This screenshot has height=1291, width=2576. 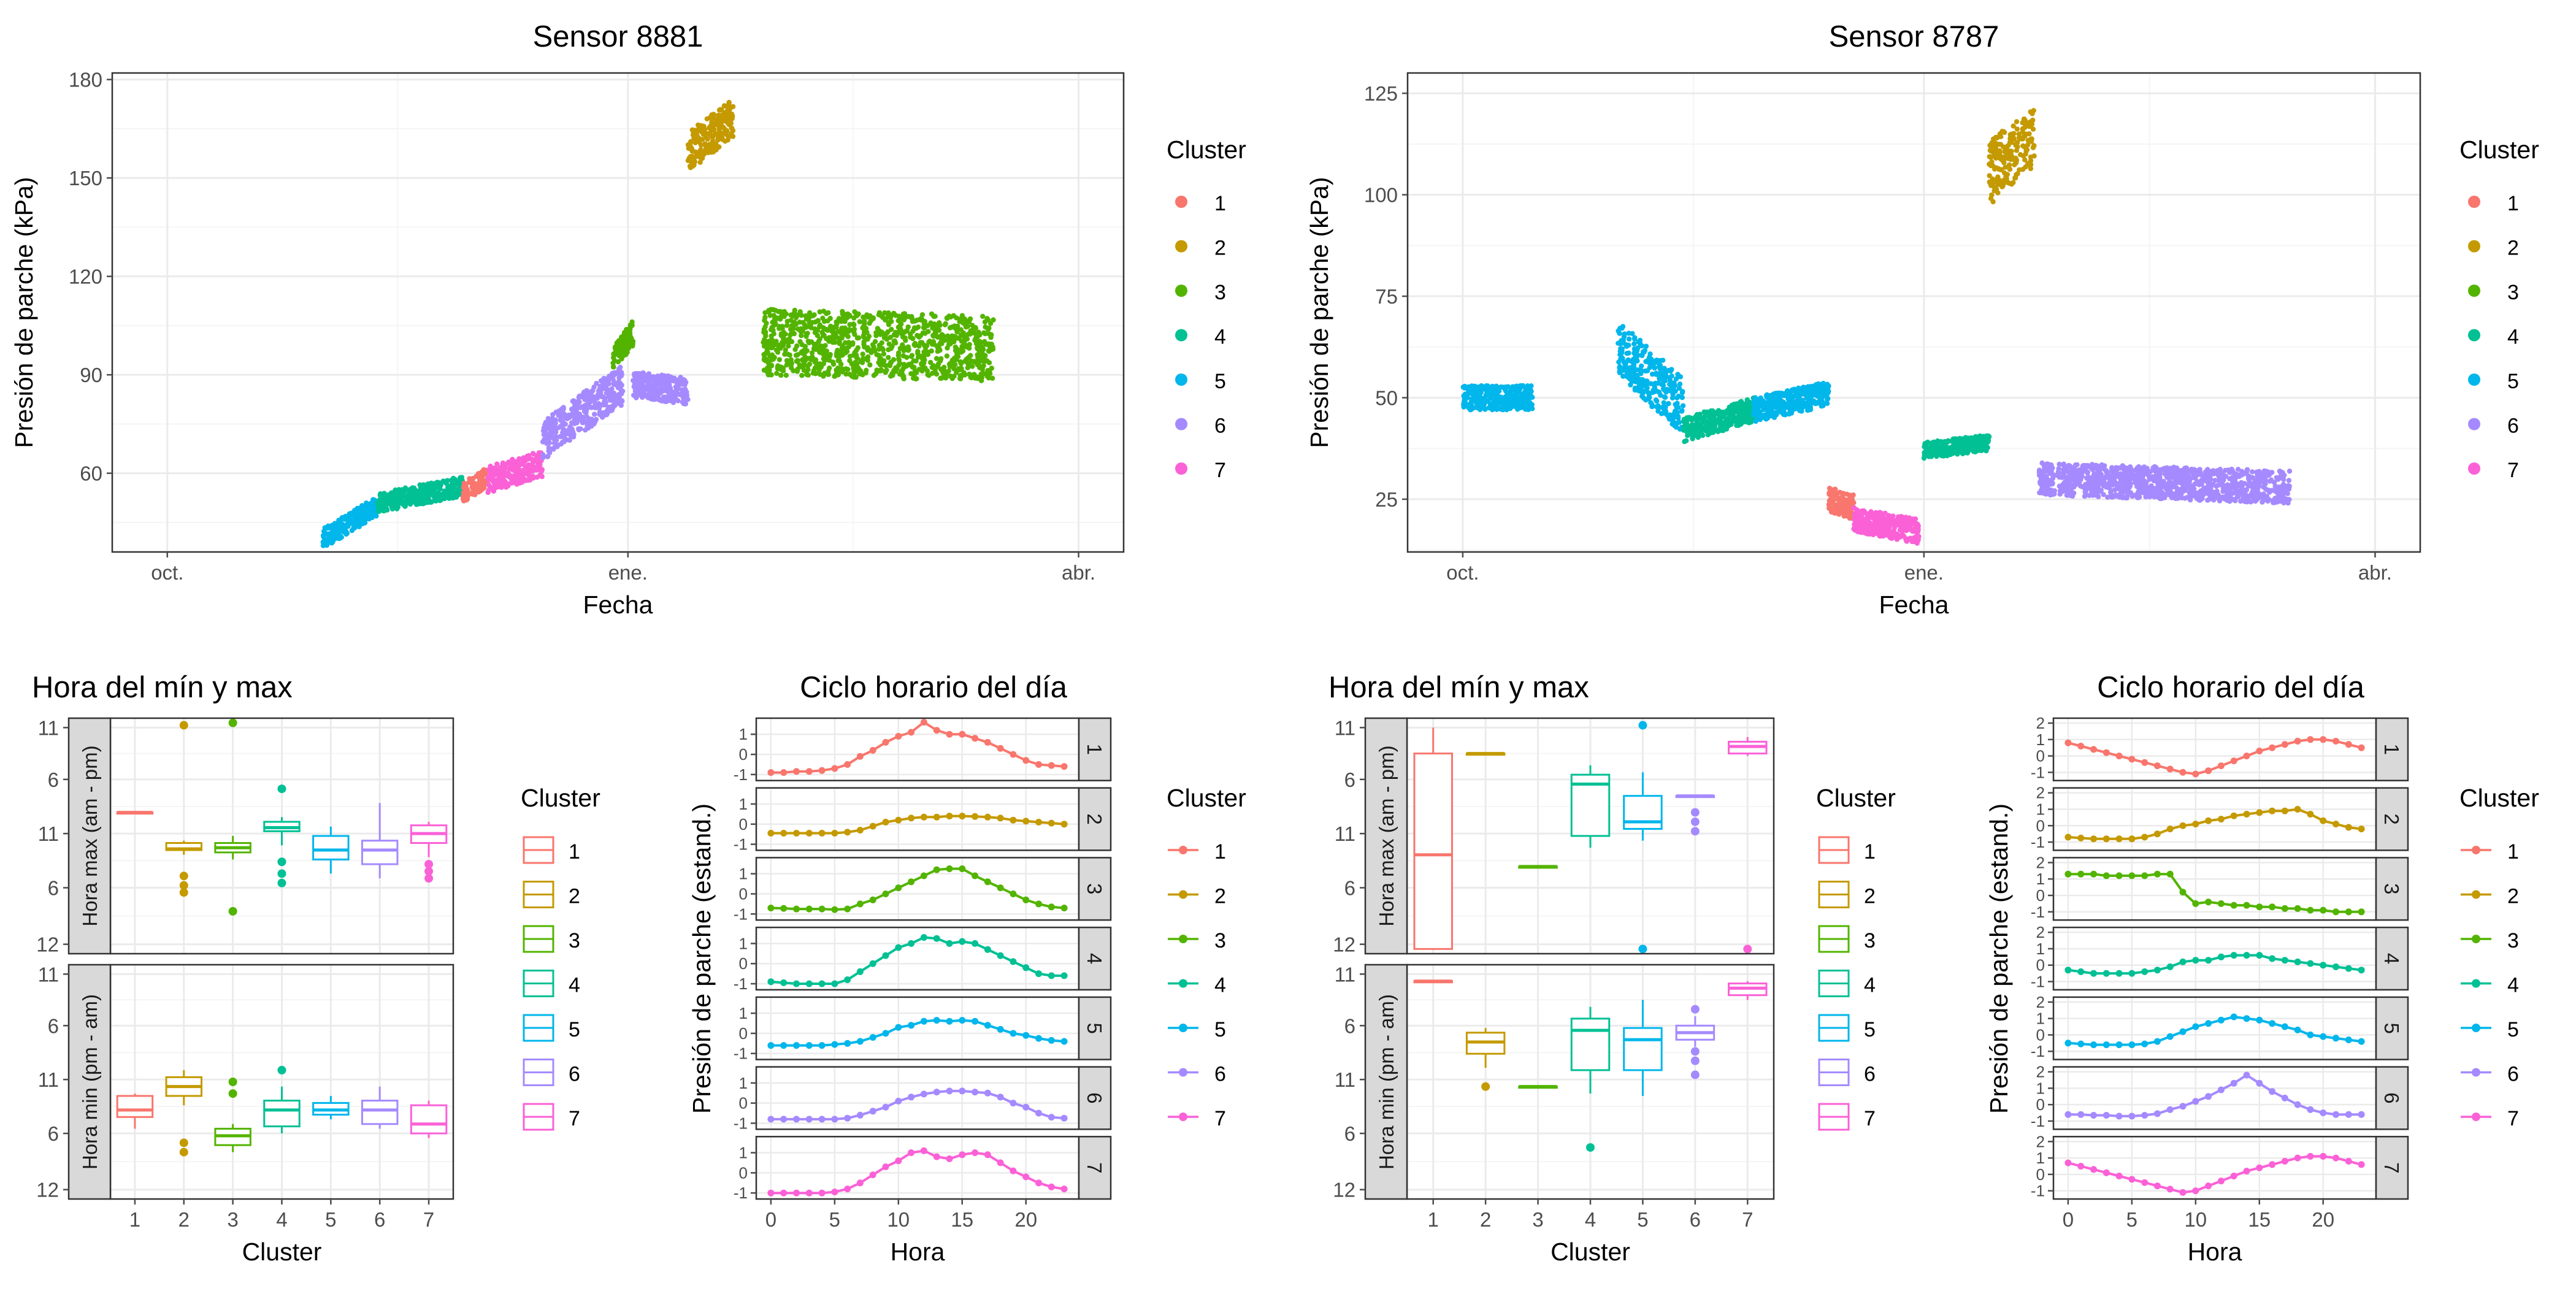 I want to click on y-tick-label: 180, so click(x=85, y=80).